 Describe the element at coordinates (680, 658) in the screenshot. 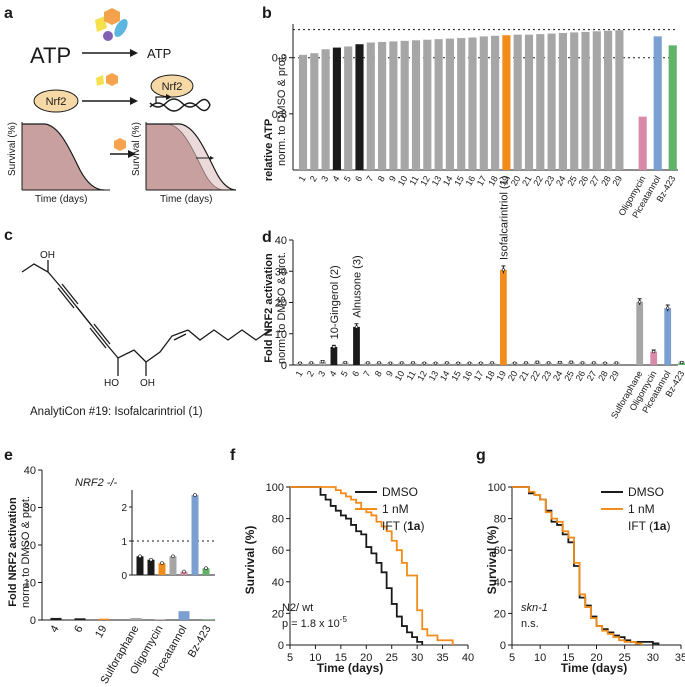

I see `chart-g-x-tick-label: 35` at that location.